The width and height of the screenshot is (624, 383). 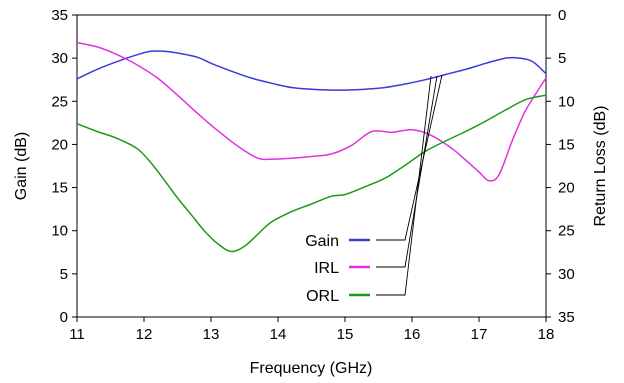 I want to click on left-y-tick-label: 35, so click(x=59, y=15).